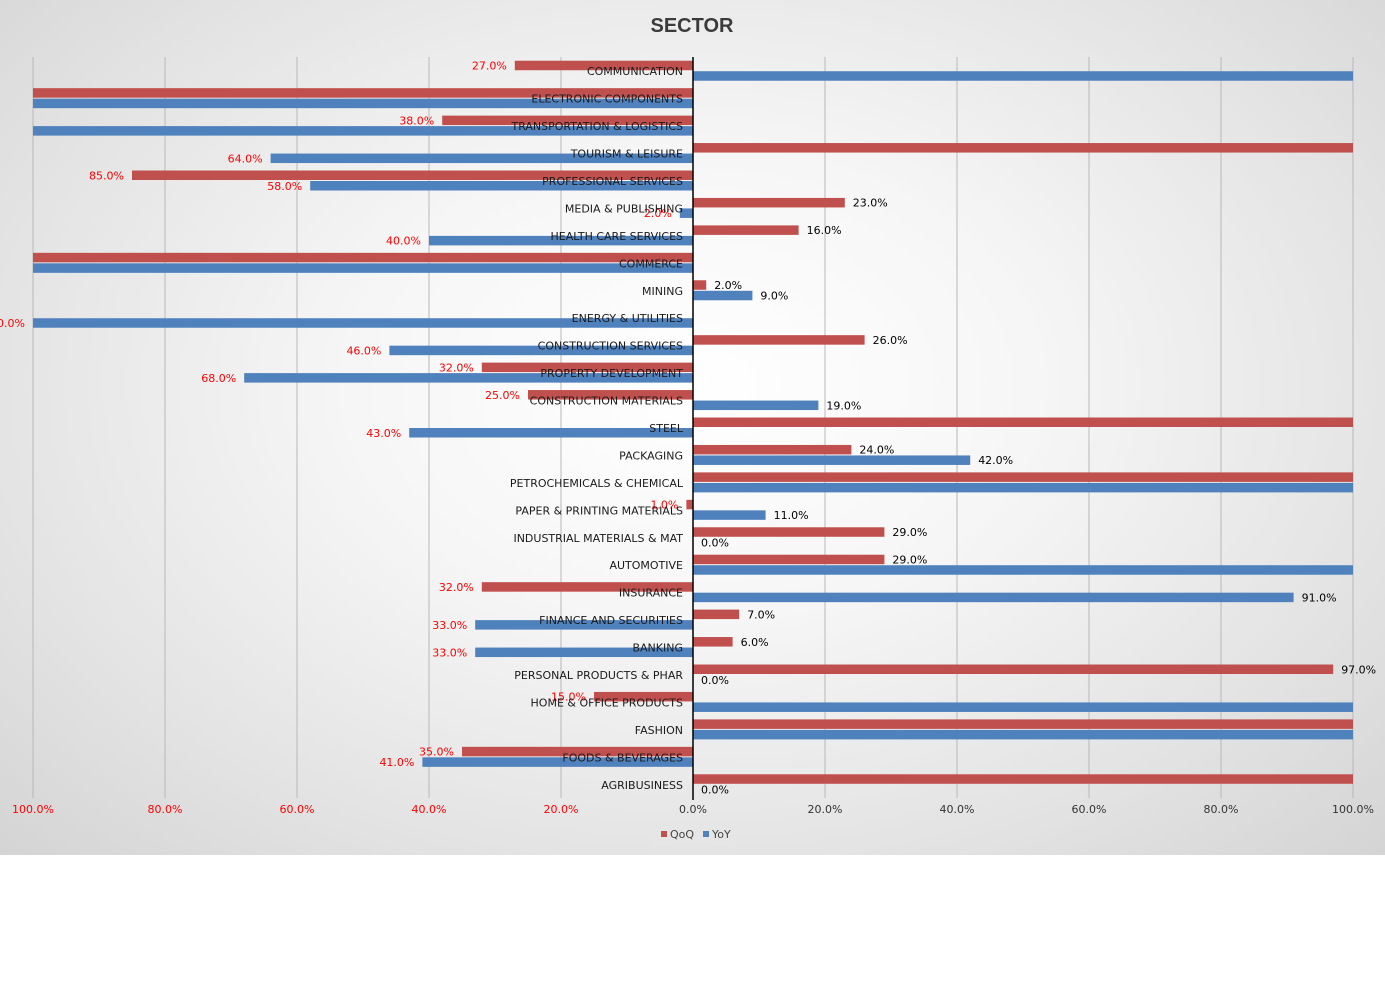  What do you see at coordinates (772, 449) in the screenshot?
I see `bar-qoq-packaging` at bounding box center [772, 449].